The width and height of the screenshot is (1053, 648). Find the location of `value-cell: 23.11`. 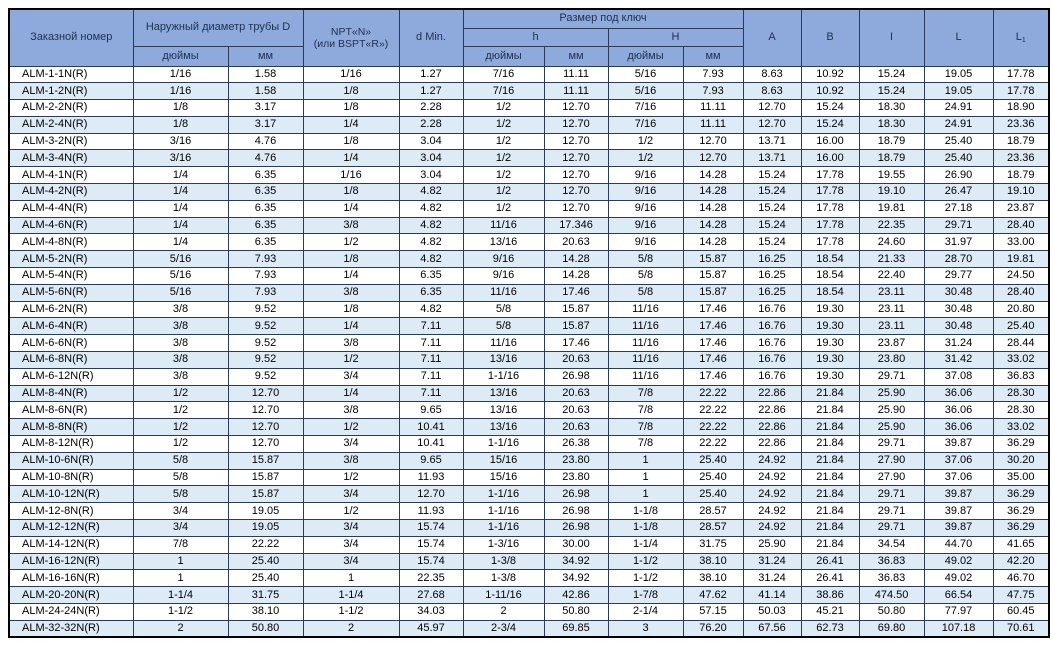

value-cell: 23.11 is located at coordinates (891, 326).